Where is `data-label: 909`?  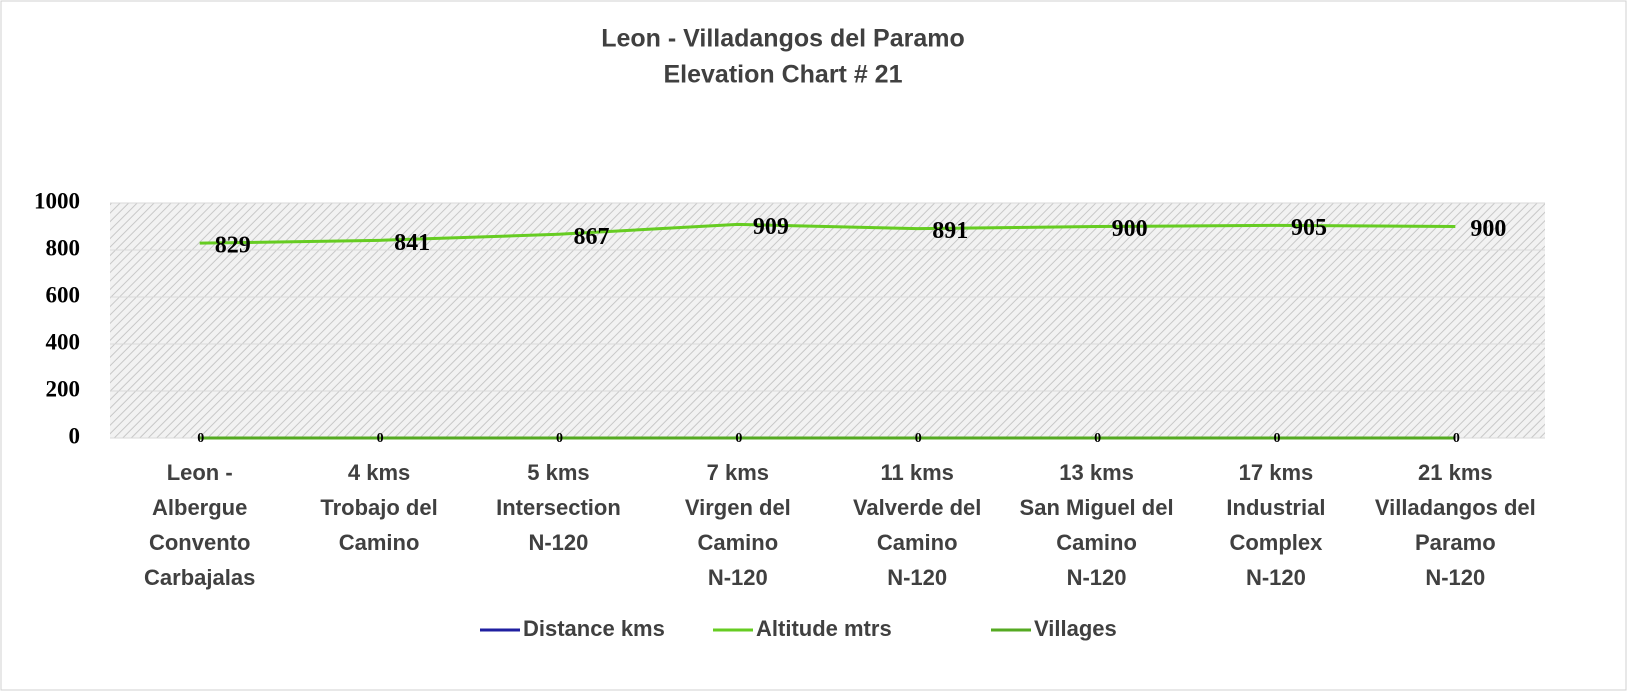 data-label: 909 is located at coordinates (771, 227).